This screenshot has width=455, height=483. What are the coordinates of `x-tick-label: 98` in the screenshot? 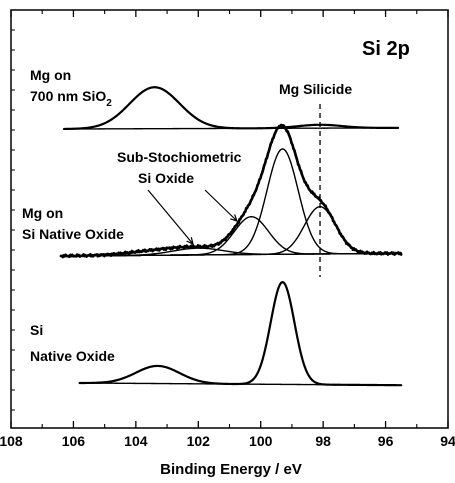 It's located at (323, 441).